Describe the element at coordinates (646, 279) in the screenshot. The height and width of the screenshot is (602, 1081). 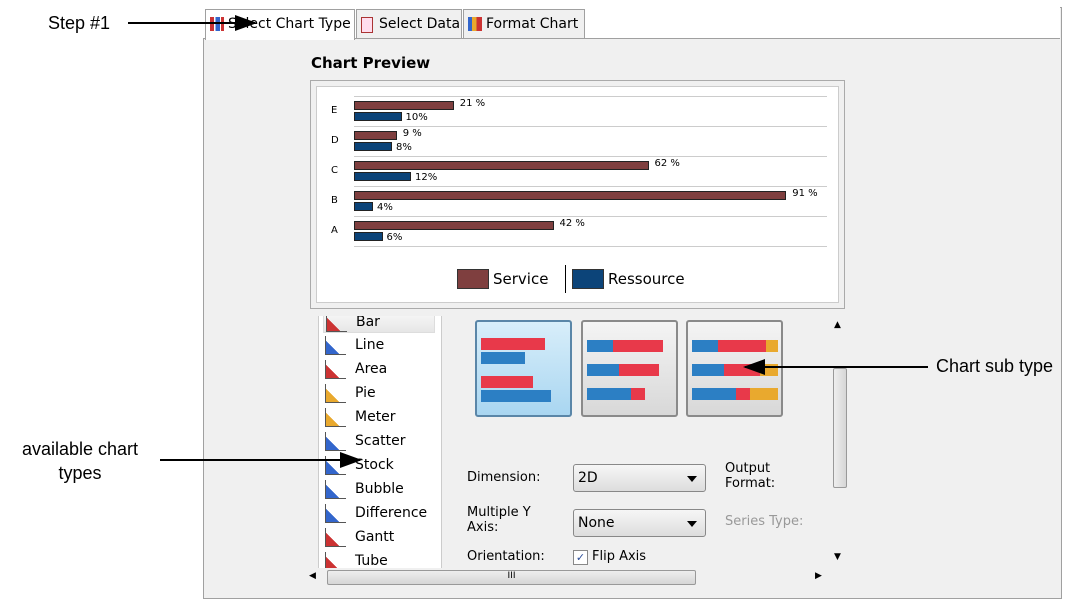
I see `legend-label-ressource: Ressource` at that location.